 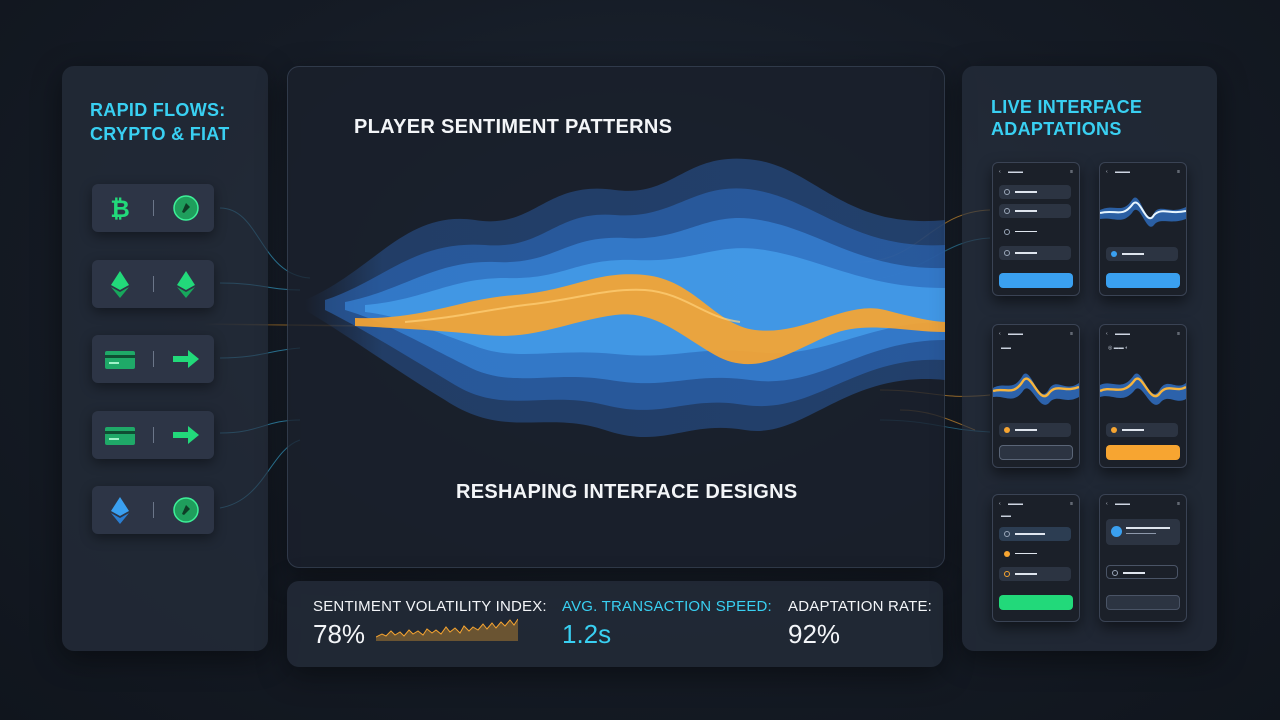 What do you see at coordinates (814, 634) in the screenshot?
I see `stat-adaptation-value: 92%` at bounding box center [814, 634].